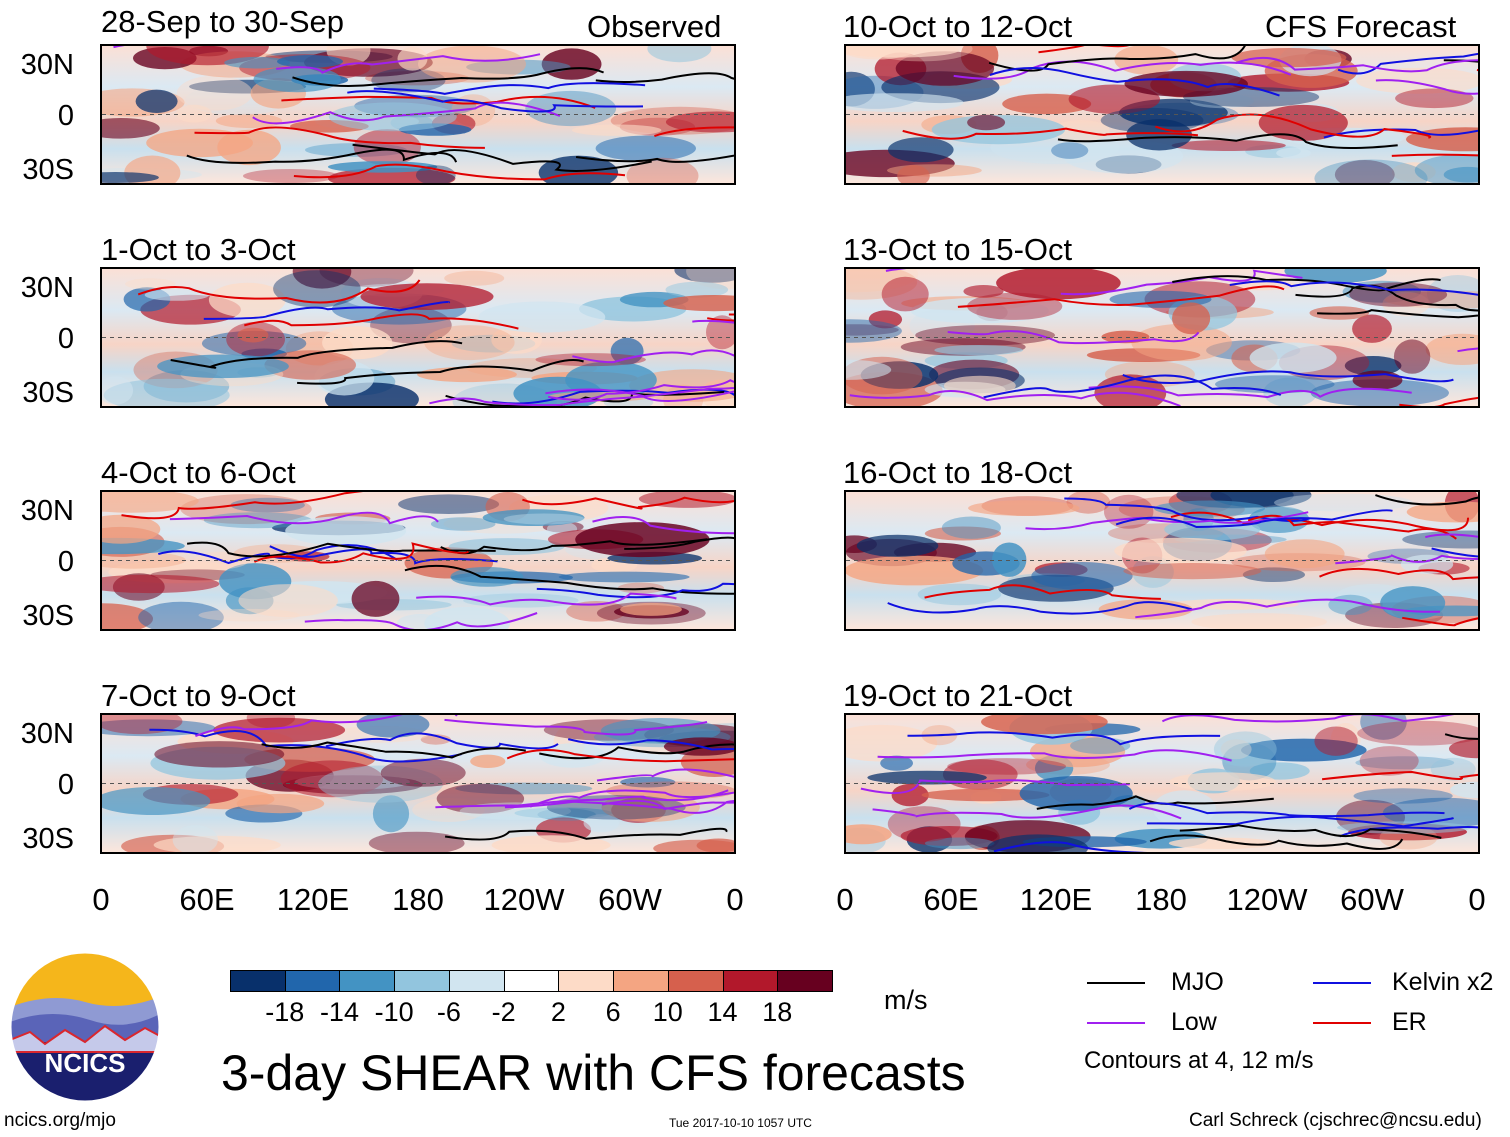 Image resolution: width=1510 pixels, height=1137 pixels. Describe the element at coordinates (198, 472) in the screenshot. I see `panel-title-3: 4-Oct to 6-Oct` at that location.